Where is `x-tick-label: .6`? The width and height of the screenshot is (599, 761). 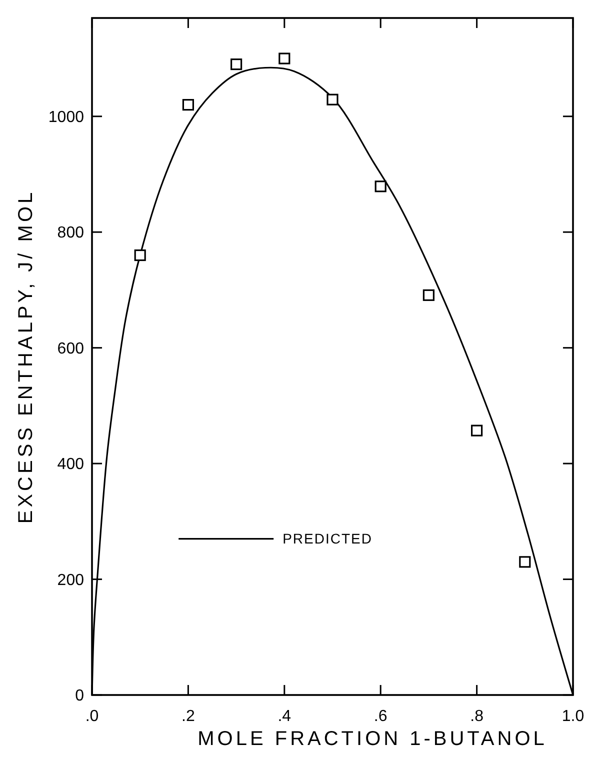
x-tick-label: .6 is located at coordinates (381, 716).